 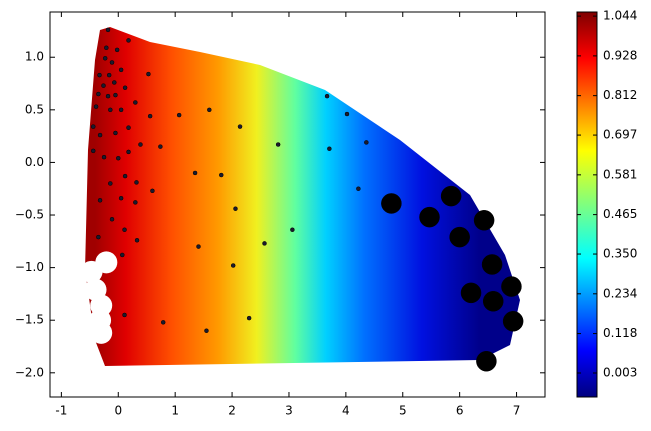 What do you see at coordinates (620, 95) in the screenshot?
I see `colorbar-tick-label: 0.812` at bounding box center [620, 95].